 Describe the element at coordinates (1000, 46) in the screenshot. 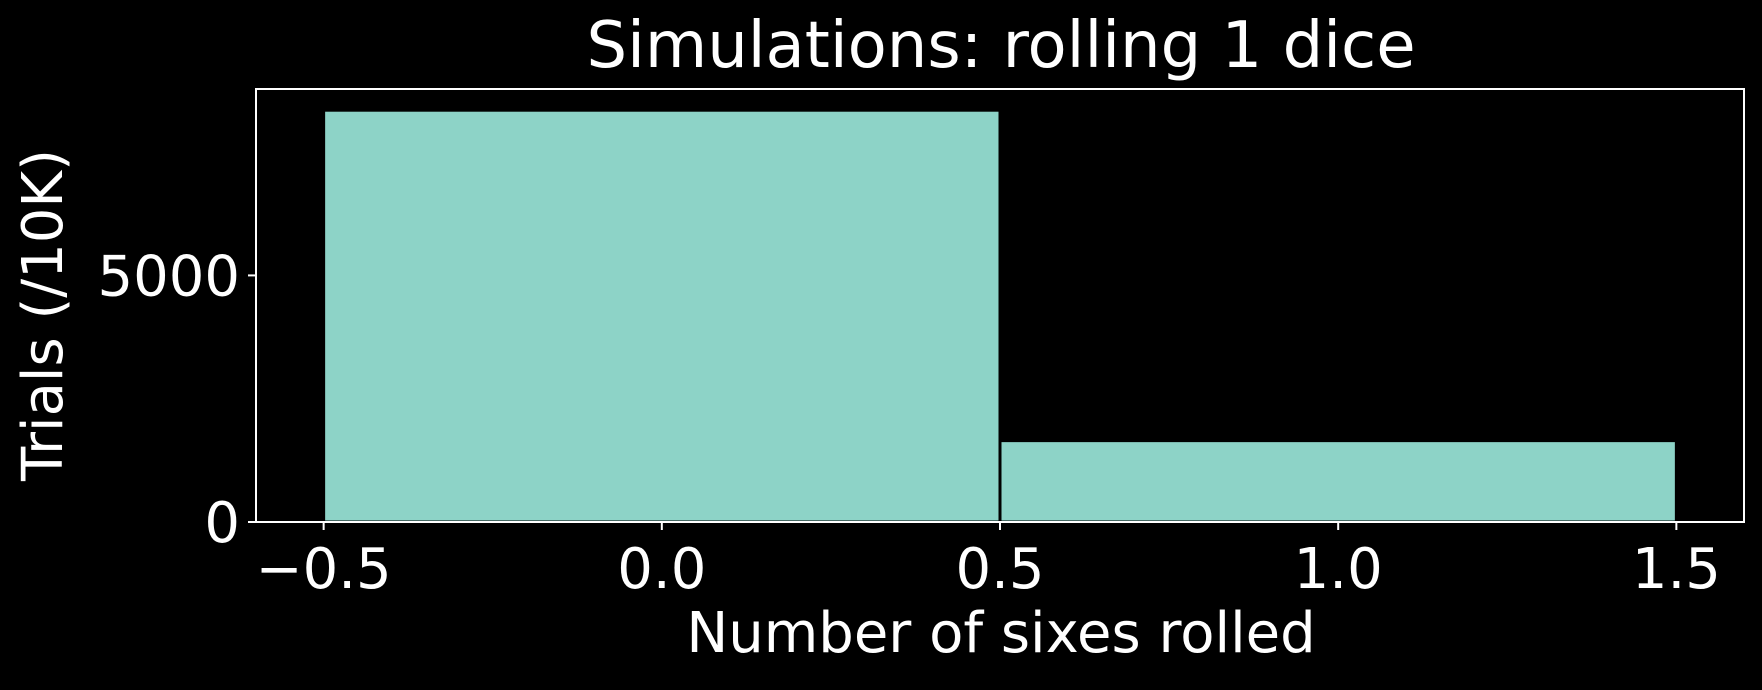

I see `chart-title: Simulations: rolling 1 dice` at that location.